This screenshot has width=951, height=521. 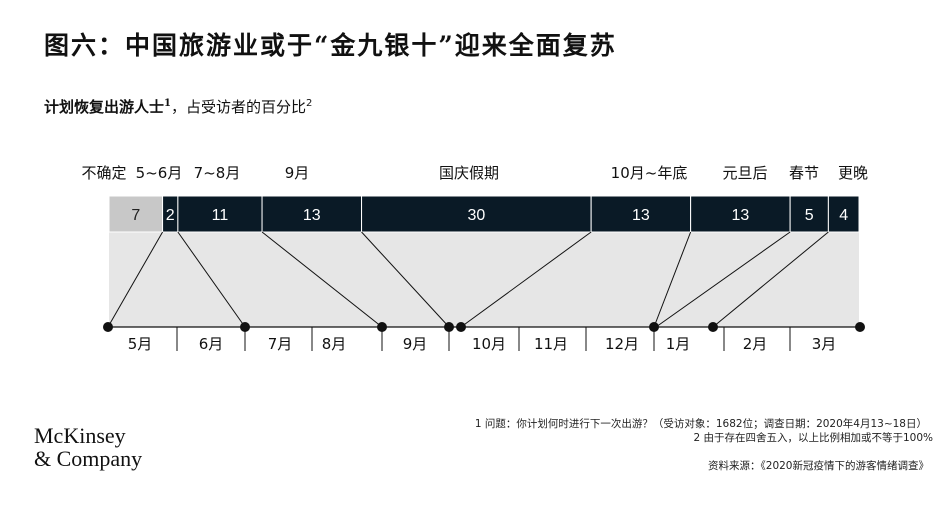 What do you see at coordinates (853, 173) in the screenshot?
I see `category-label-9: 更晚` at bounding box center [853, 173].